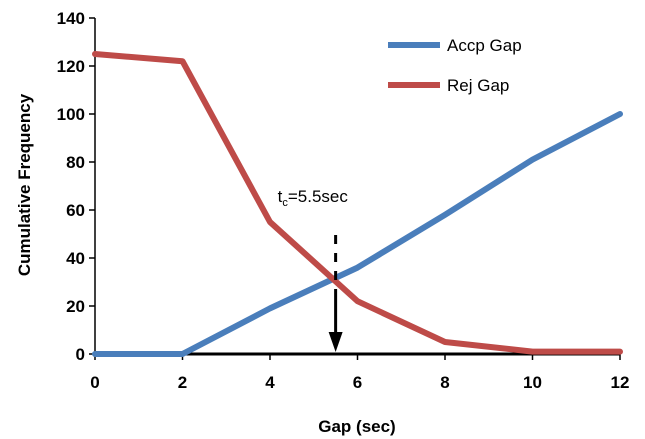 Image resolution: width=645 pixels, height=439 pixels. Describe the element at coordinates (75, 210) in the screenshot. I see `y-tick-label: 60` at that location.